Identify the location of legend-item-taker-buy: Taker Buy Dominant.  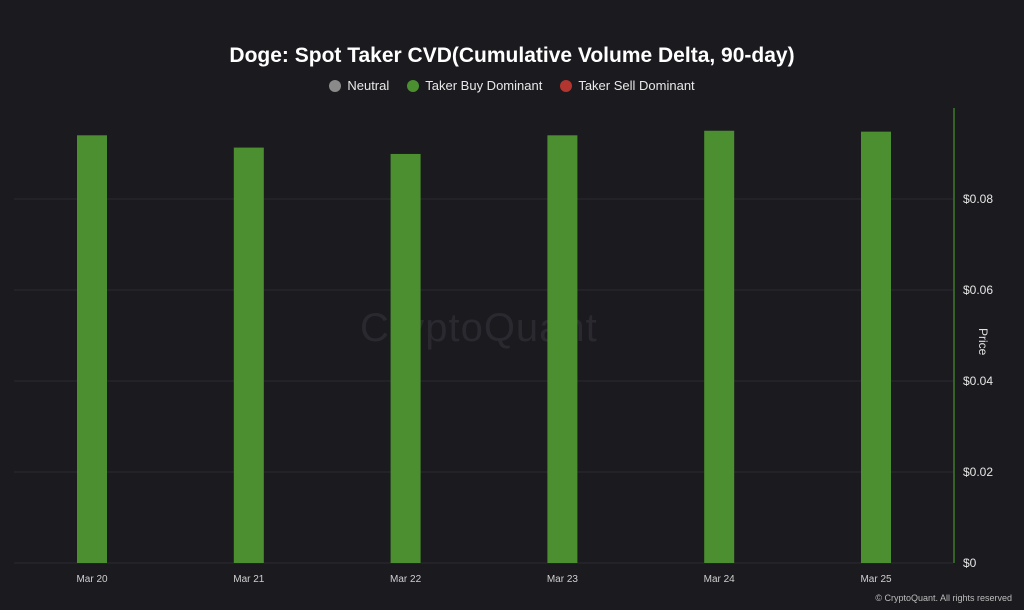
(474, 85).